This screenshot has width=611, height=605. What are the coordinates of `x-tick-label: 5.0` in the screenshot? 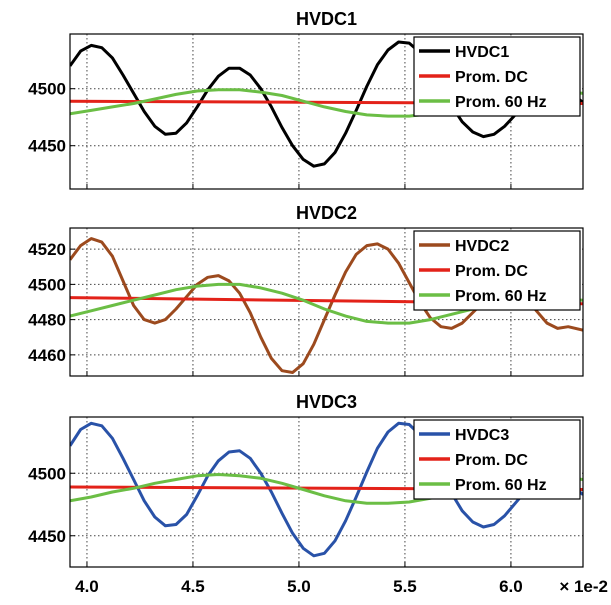 It's located at (299, 586).